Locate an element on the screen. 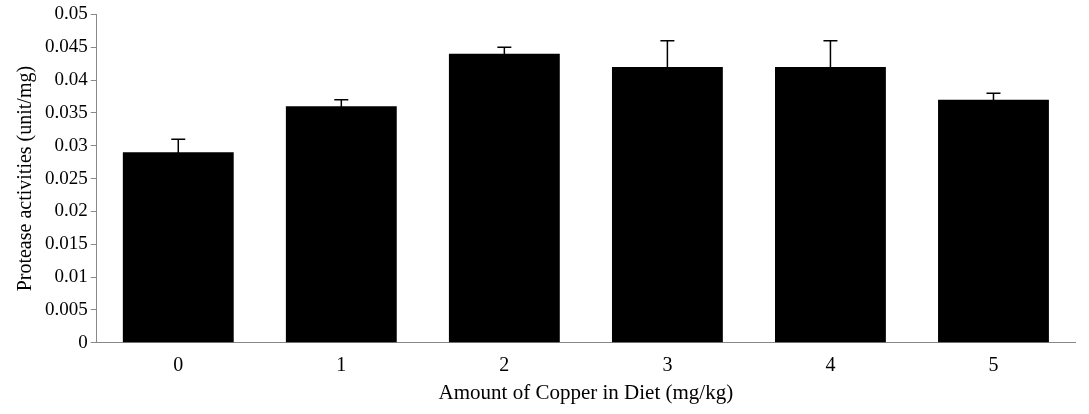  y-tick-label: 0.03 is located at coordinates (71, 144).